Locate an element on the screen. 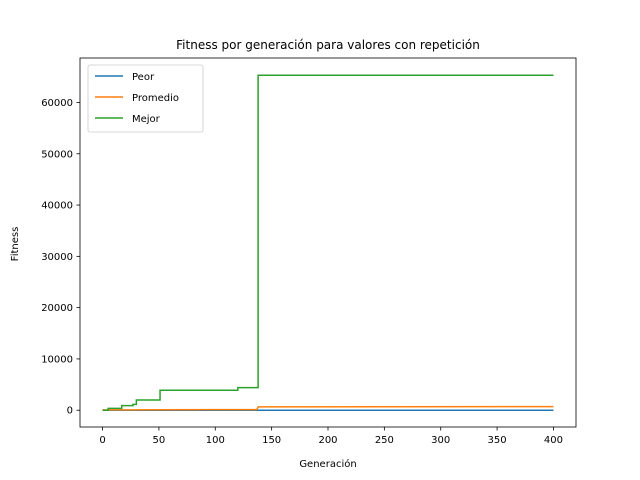 This screenshot has height=480, width=640. x-axis-label: Generación is located at coordinates (327, 464).